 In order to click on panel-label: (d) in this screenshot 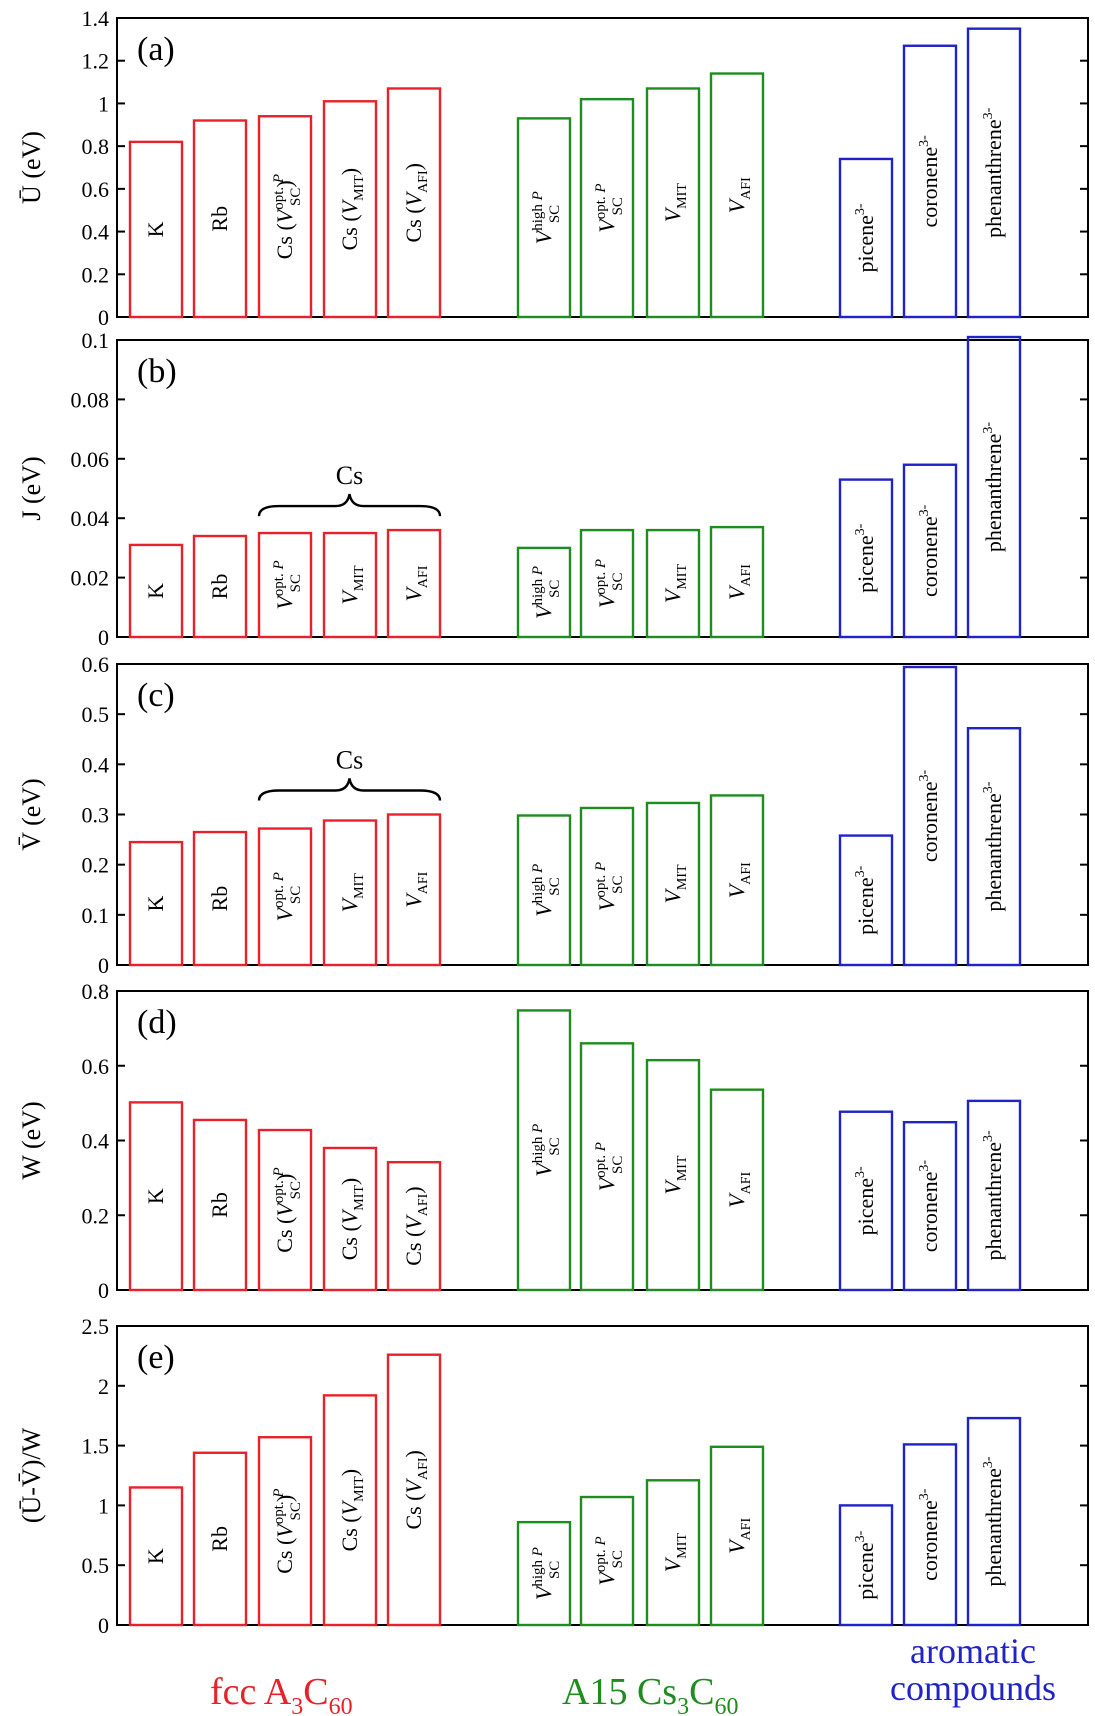, I will do `click(157, 1022)`.